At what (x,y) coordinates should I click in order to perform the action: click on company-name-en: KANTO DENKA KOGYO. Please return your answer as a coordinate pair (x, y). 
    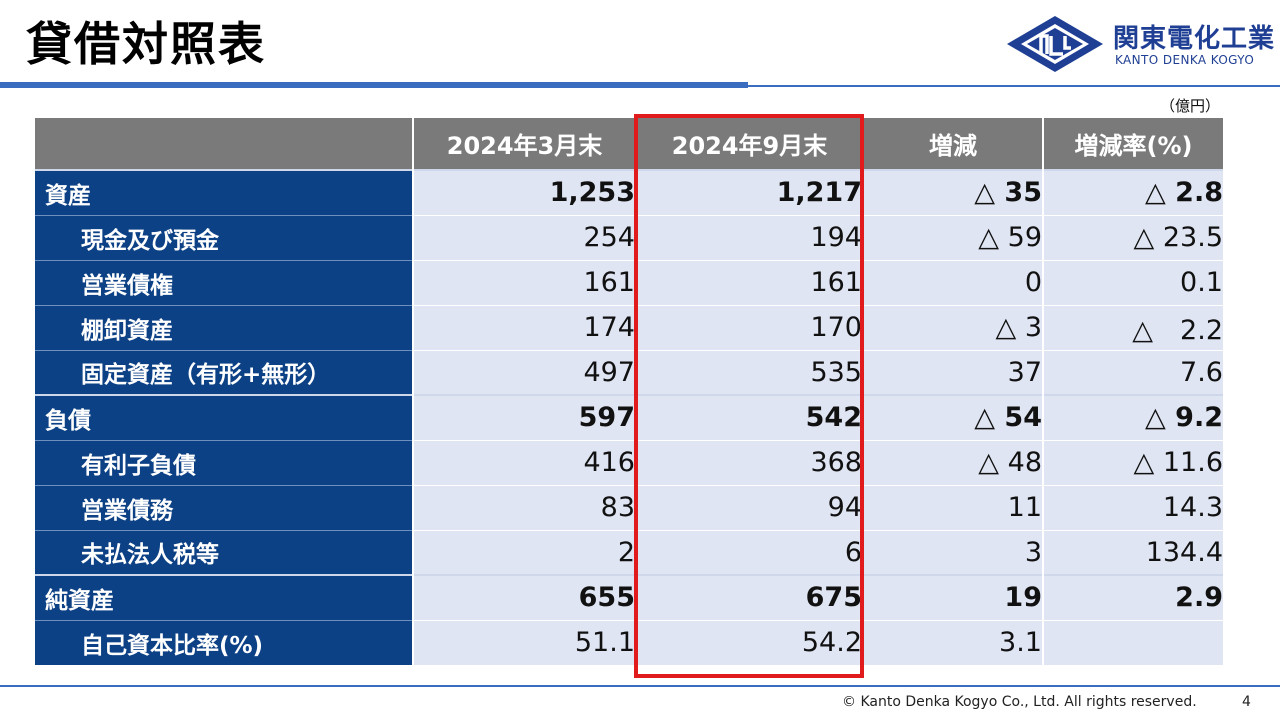
    Looking at the image, I should click on (1185, 60).